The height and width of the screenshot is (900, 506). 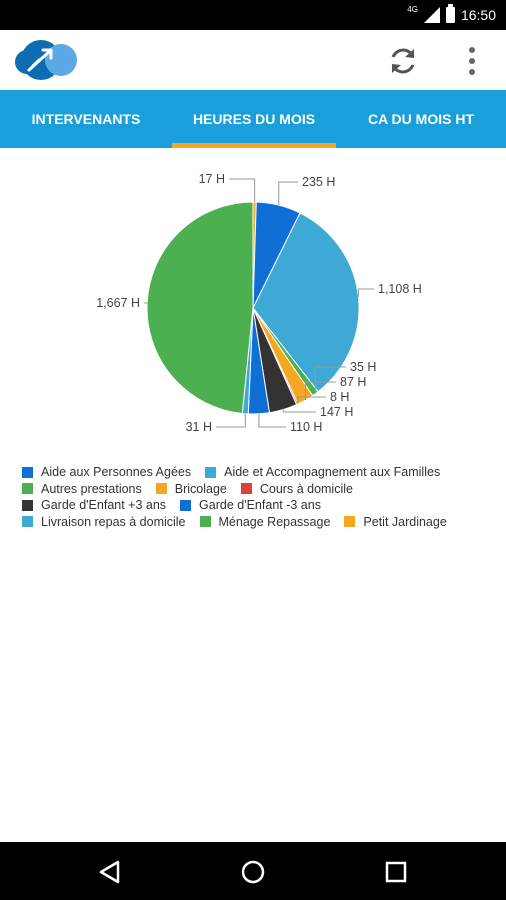 What do you see at coordinates (113, 521) in the screenshot?
I see `legend-label: Livraison repas à domicile` at bounding box center [113, 521].